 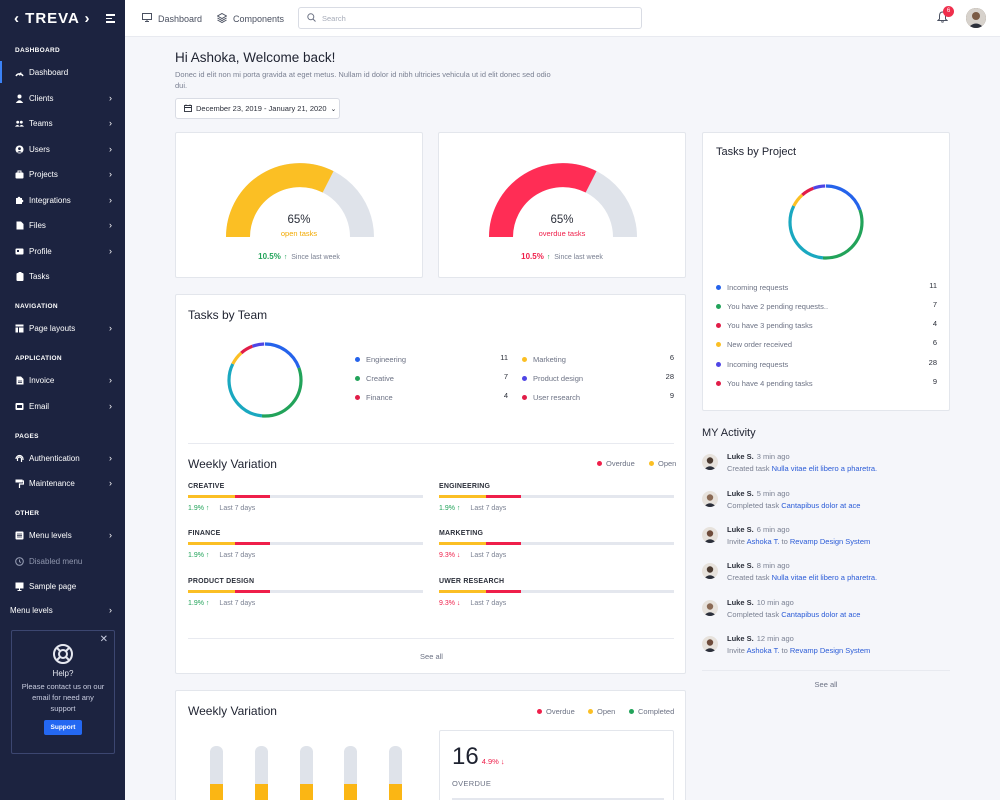 I want to click on team-row-value: 7, so click(x=505, y=376).